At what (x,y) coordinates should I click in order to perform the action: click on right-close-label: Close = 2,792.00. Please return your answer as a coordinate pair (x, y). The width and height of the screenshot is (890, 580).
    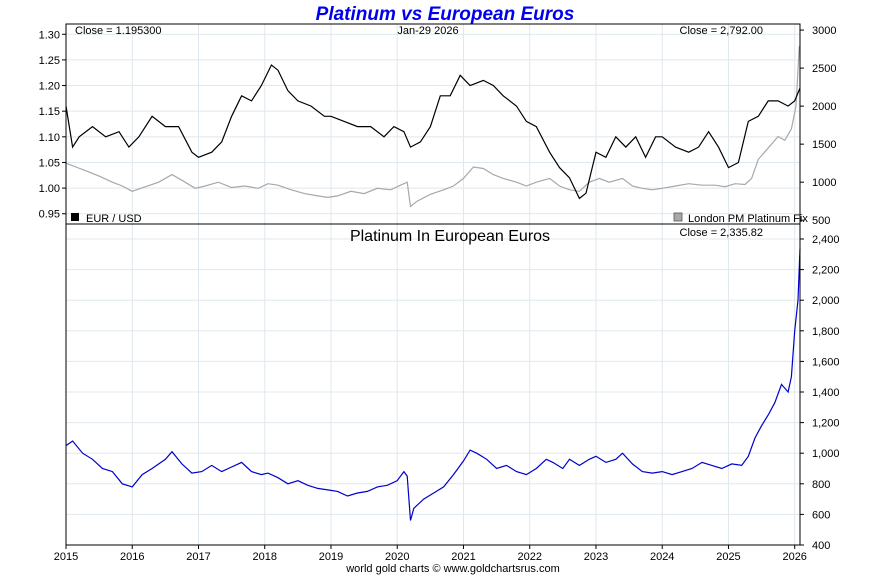
    Looking at the image, I should click on (721, 31).